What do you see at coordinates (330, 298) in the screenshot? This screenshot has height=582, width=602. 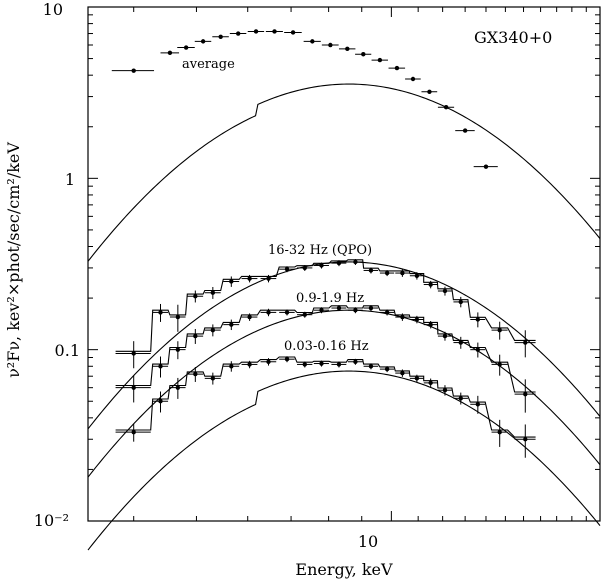 I see `label-0.9-1.9hz: 0.9-1.9 Hz` at bounding box center [330, 298].